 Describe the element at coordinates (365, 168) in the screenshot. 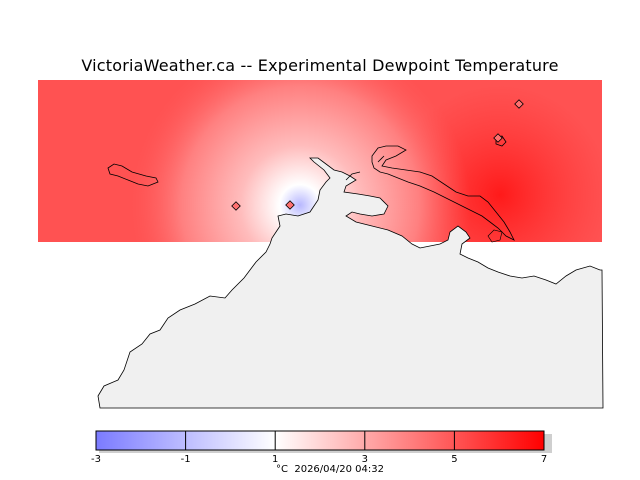

I see `channel-line` at that location.